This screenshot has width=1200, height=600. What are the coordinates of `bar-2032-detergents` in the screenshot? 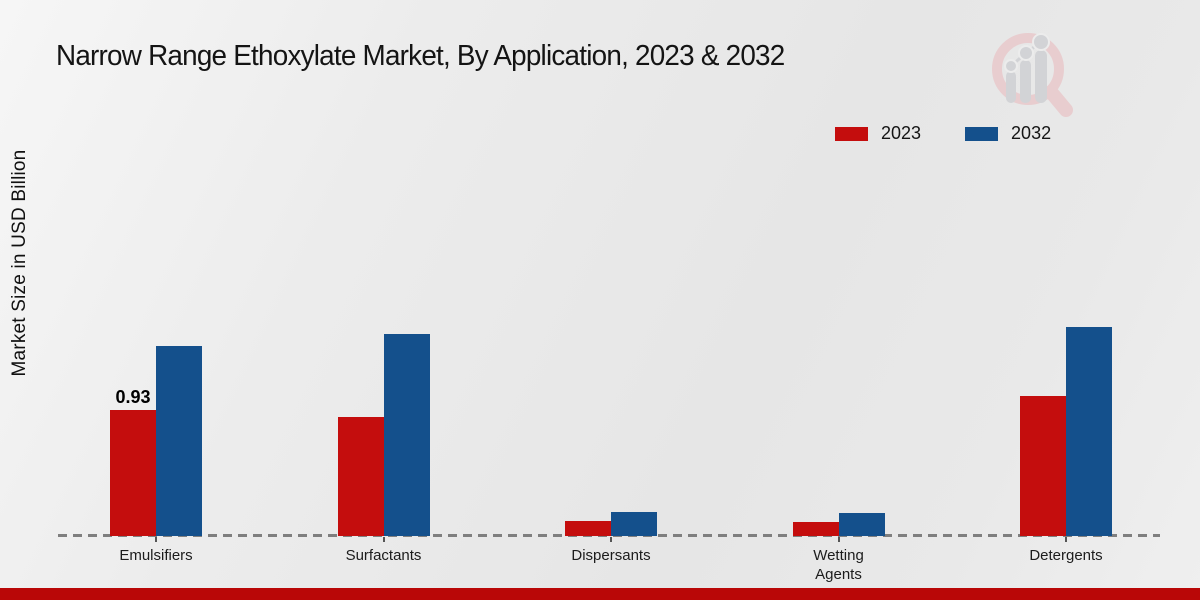 It's located at (1089, 431).